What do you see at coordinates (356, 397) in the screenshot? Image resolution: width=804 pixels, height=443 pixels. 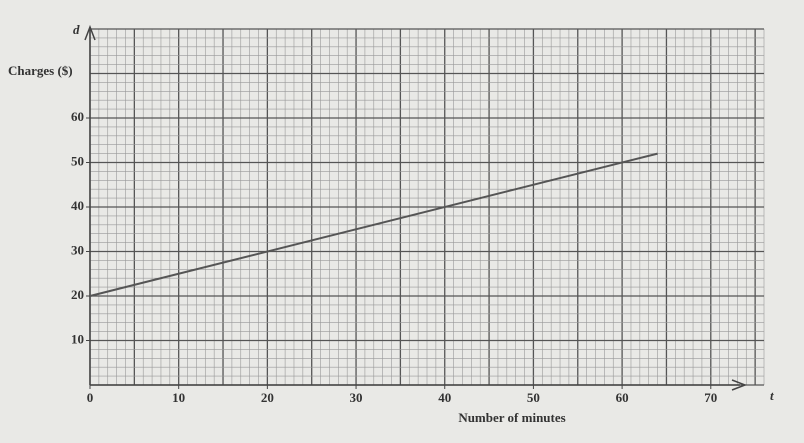 I see `x-tick-label: 30` at bounding box center [356, 397].